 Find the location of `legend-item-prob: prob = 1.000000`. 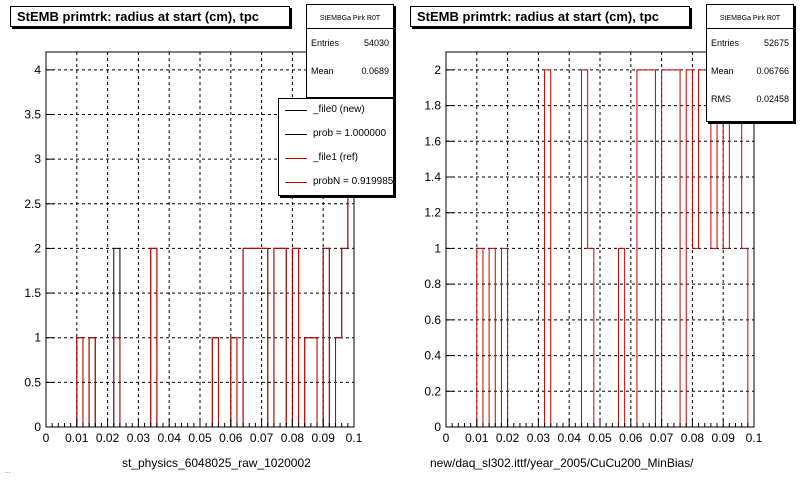

legend-item-prob: prob = 1.000000 is located at coordinates (336, 135).